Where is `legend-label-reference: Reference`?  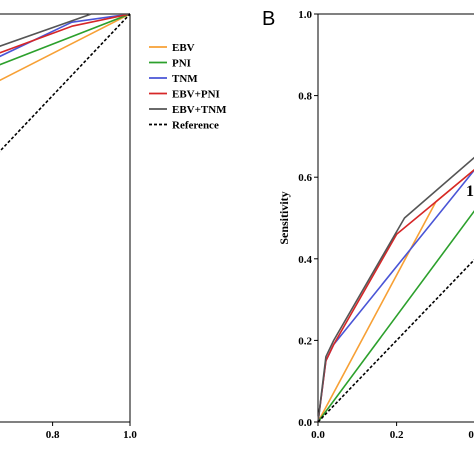 legend-label-reference: Reference is located at coordinates (195, 126).